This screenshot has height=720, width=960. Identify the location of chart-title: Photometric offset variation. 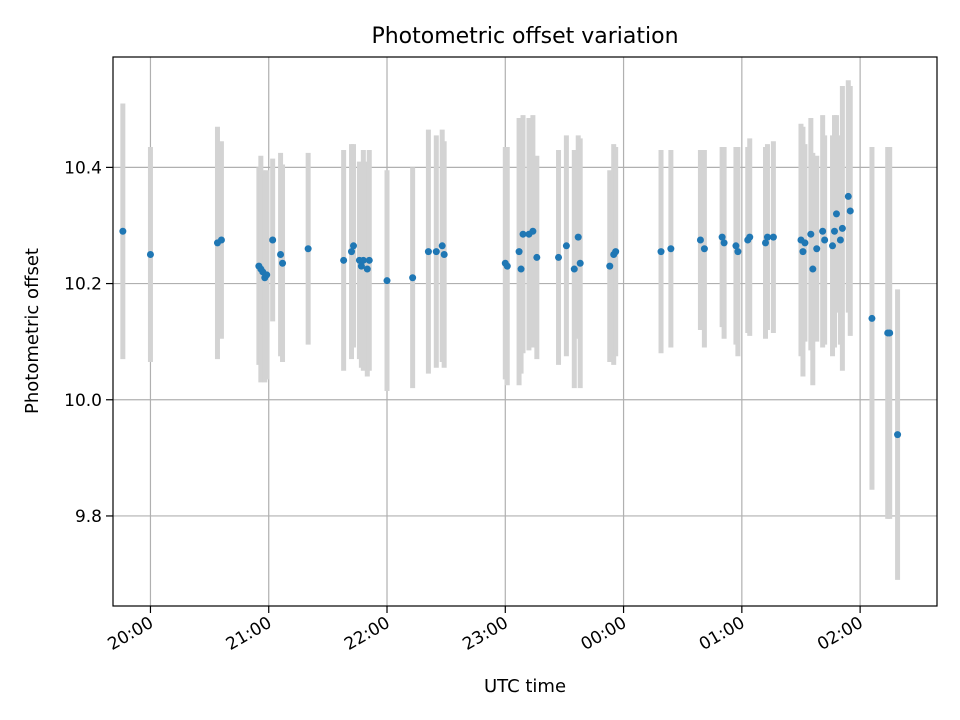
(524, 36).